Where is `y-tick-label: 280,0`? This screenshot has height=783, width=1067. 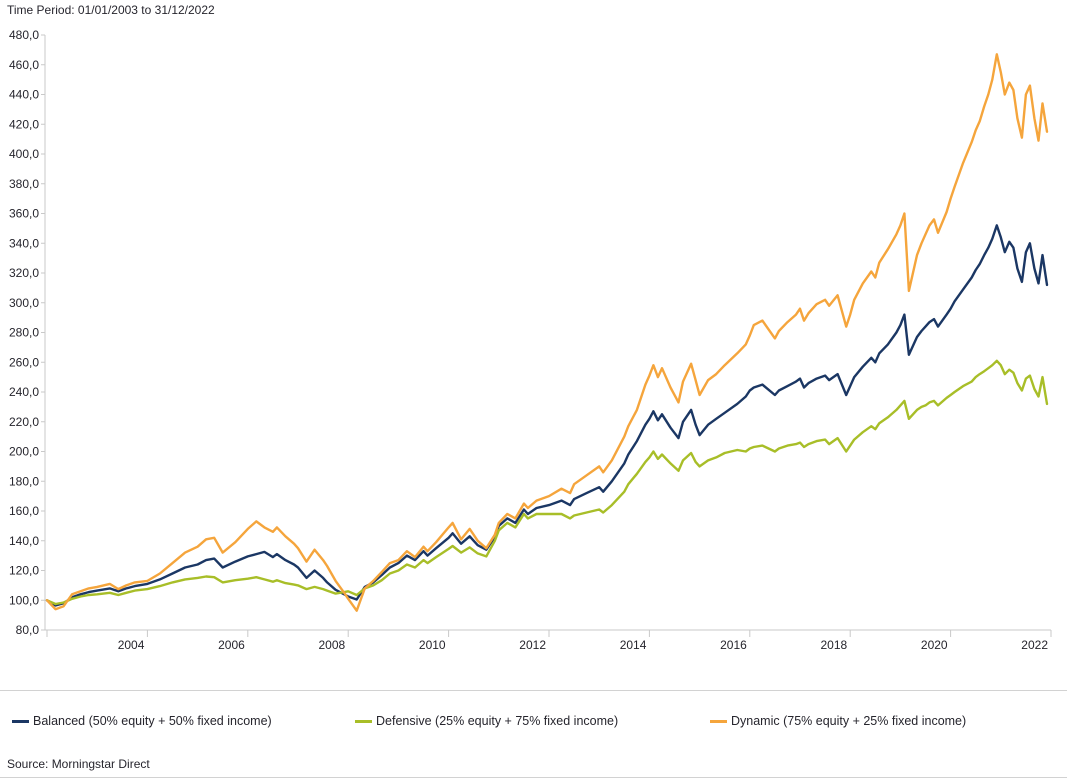
y-tick-label: 280,0 is located at coordinates (24, 333).